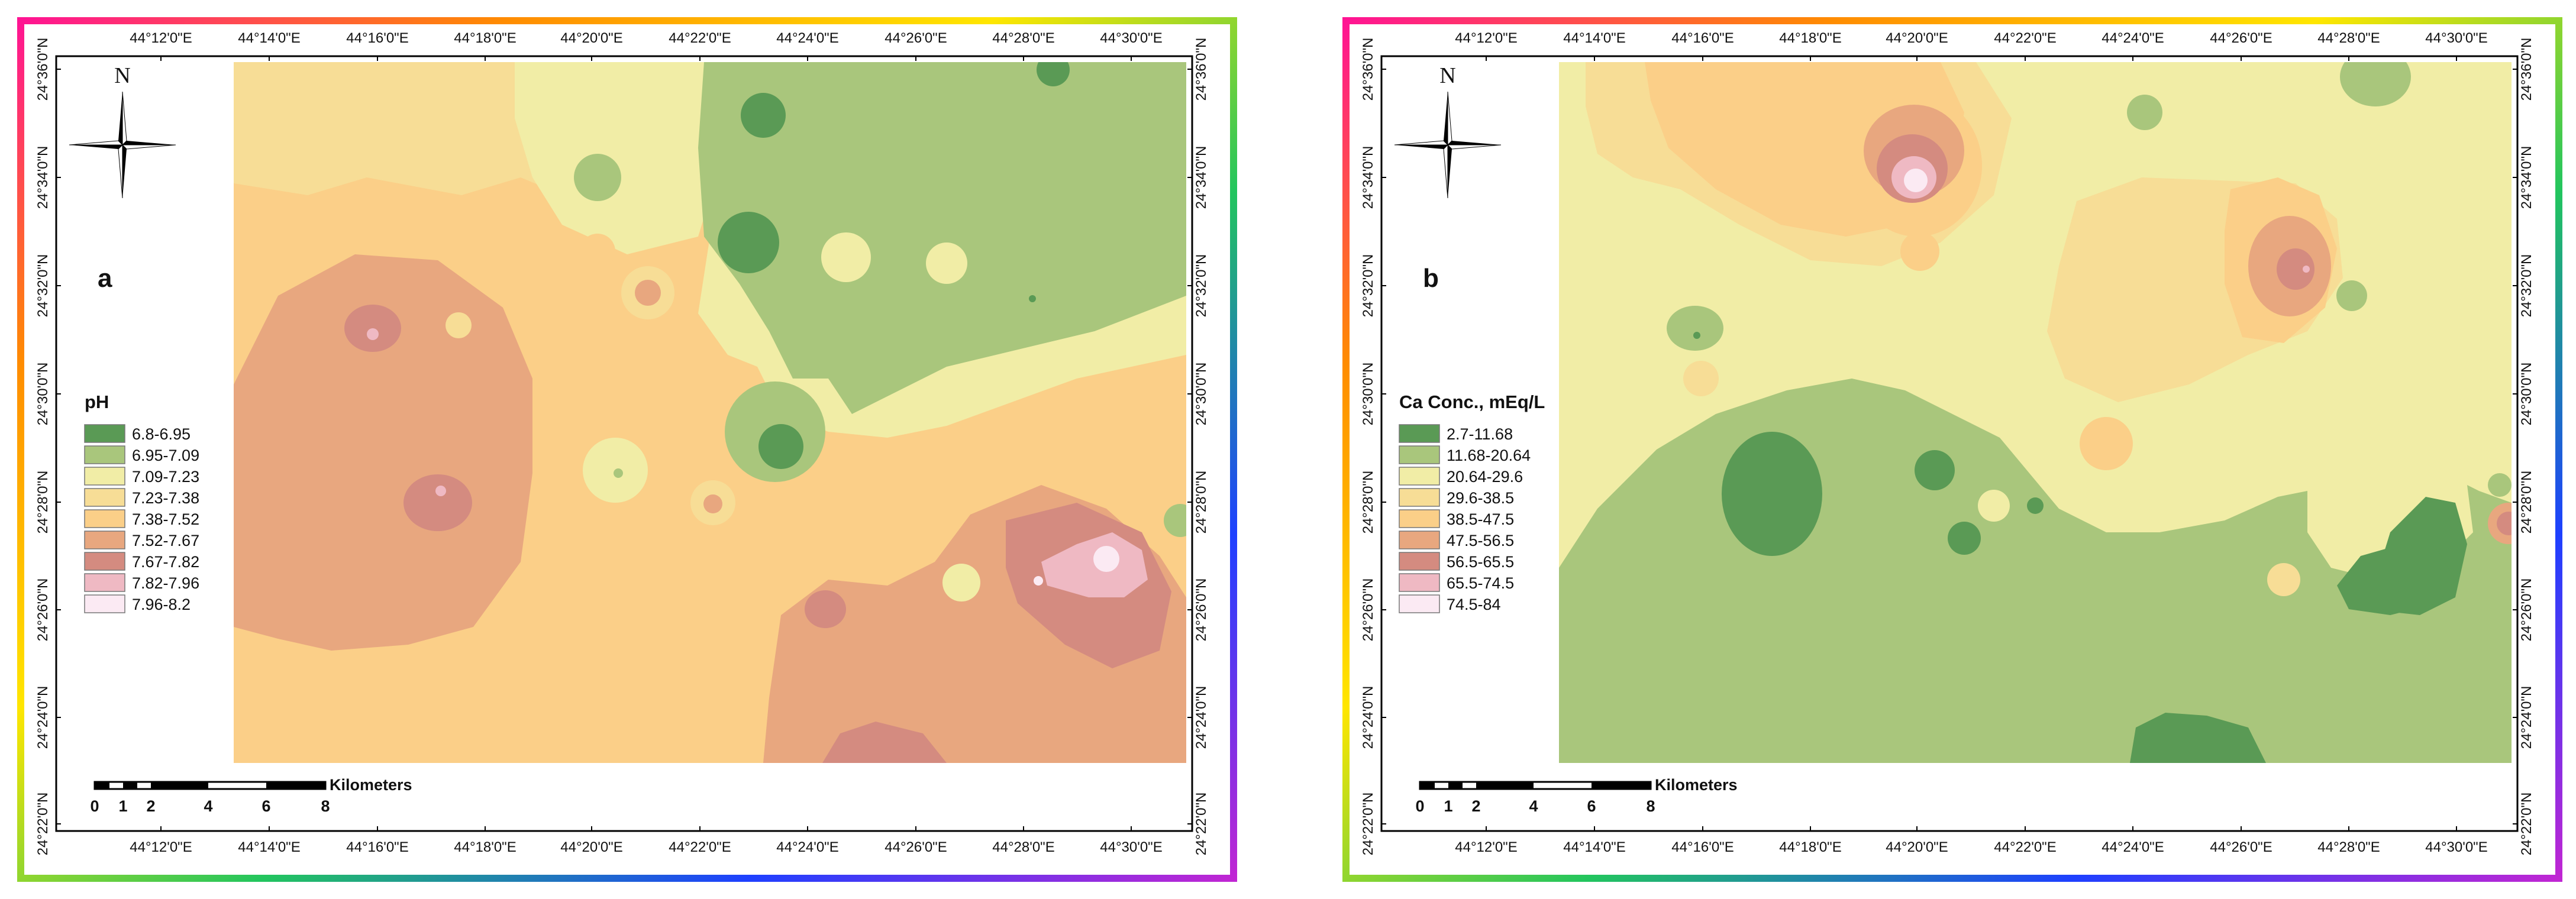  Describe the element at coordinates (1480, 583) in the screenshot. I see `legend-label: 65.5-74.5` at that location.